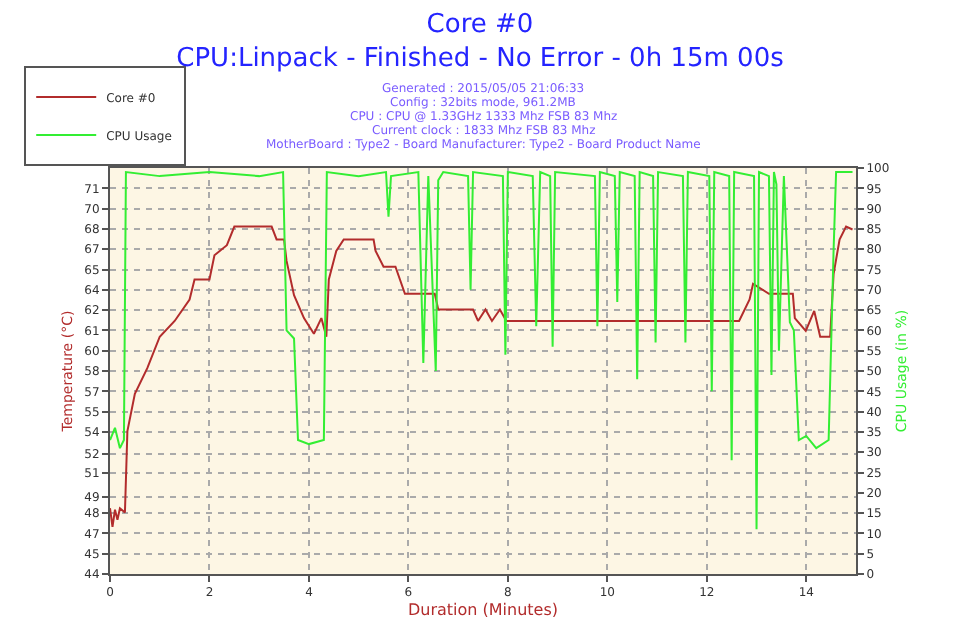  I want to click on x-axis-title: Duration (Minutes), so click(483, 609).